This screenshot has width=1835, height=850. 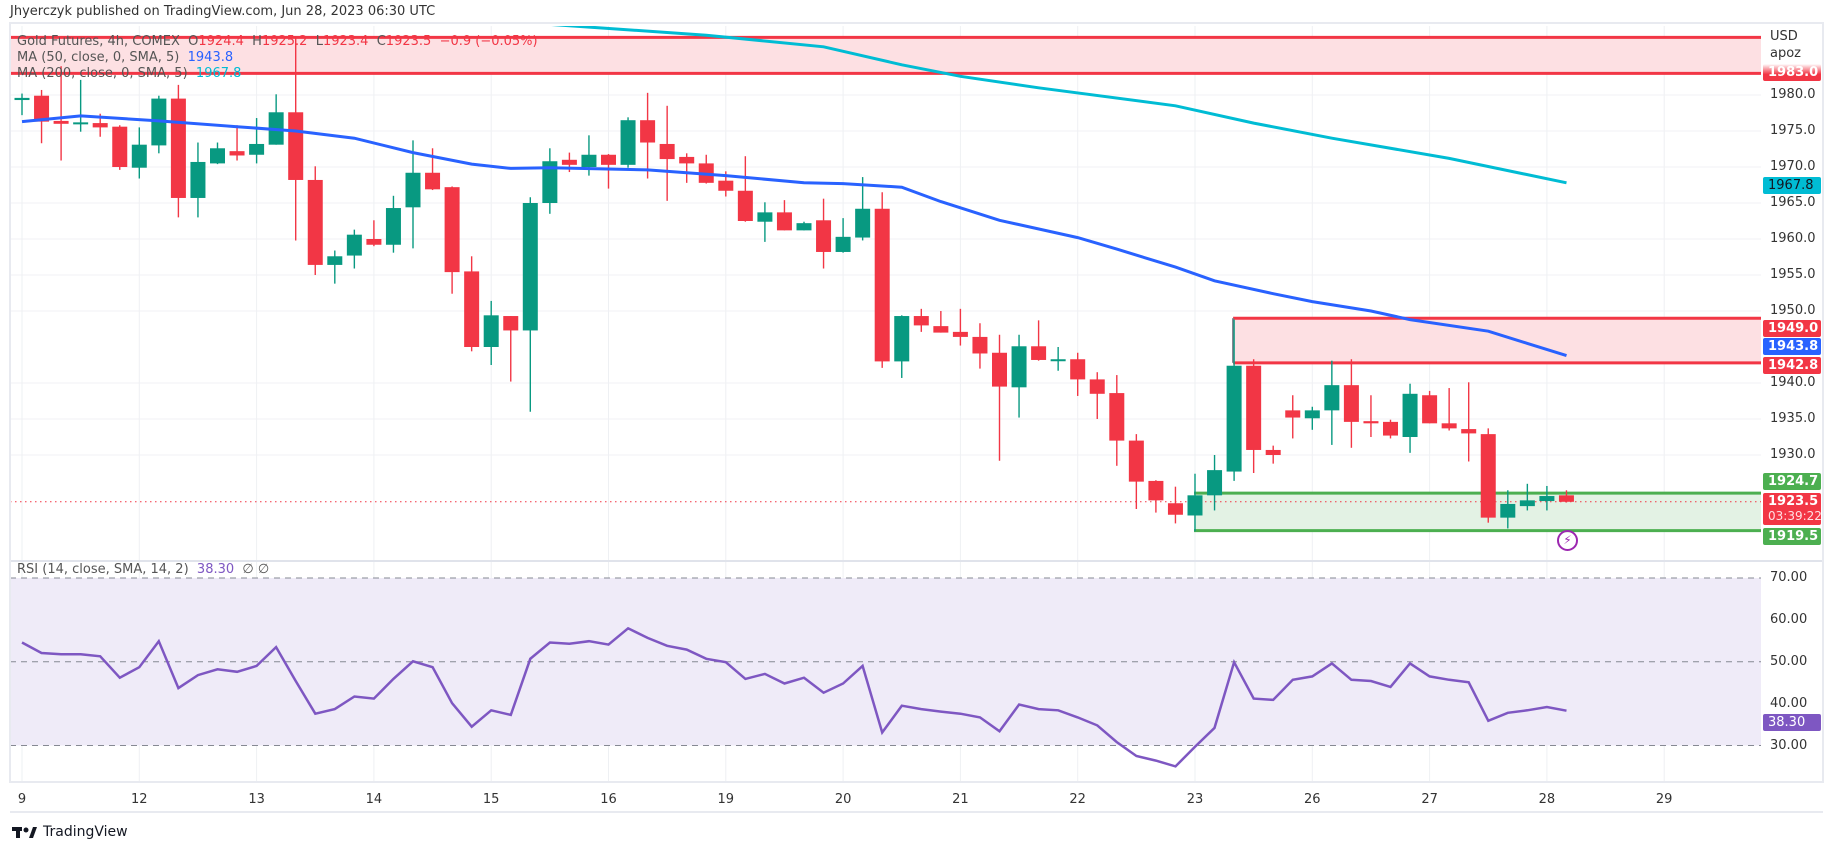 What do you see at coordinates (1567, 540) in the screenshot?
I see `lightning-icon: ⚡` at bounding box center [1567, 540].